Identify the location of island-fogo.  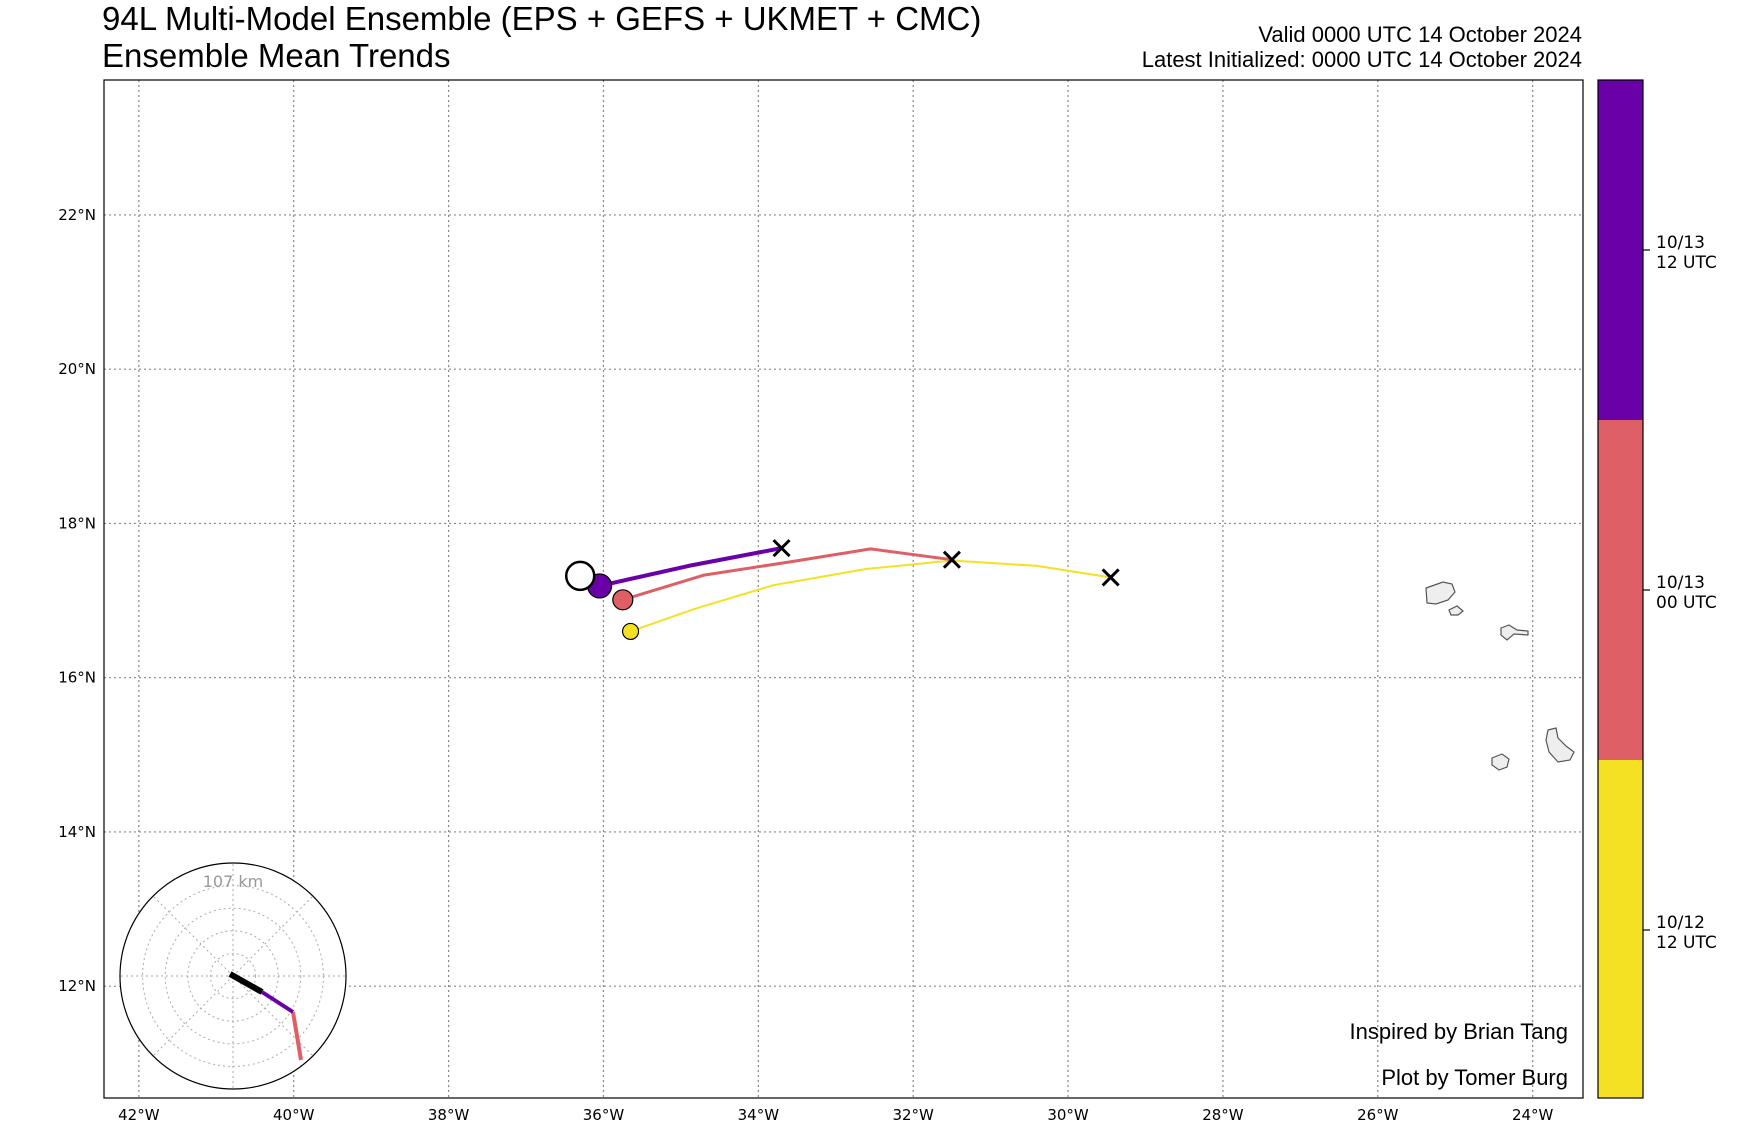
(1500, 762).